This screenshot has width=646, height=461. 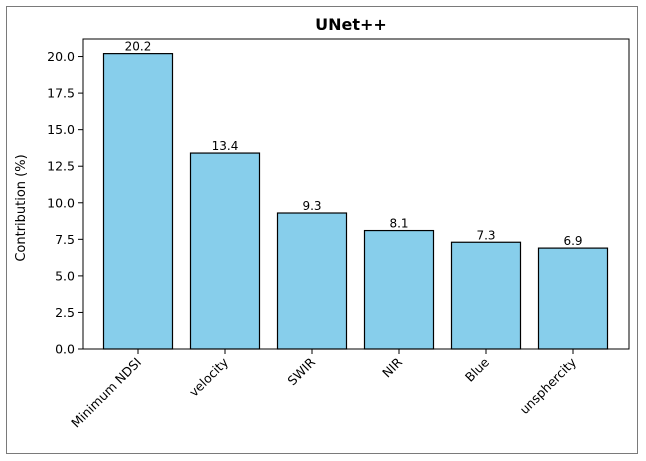 I want to click on y-axis-label: Contribution (%), so click(x=21, y=207).